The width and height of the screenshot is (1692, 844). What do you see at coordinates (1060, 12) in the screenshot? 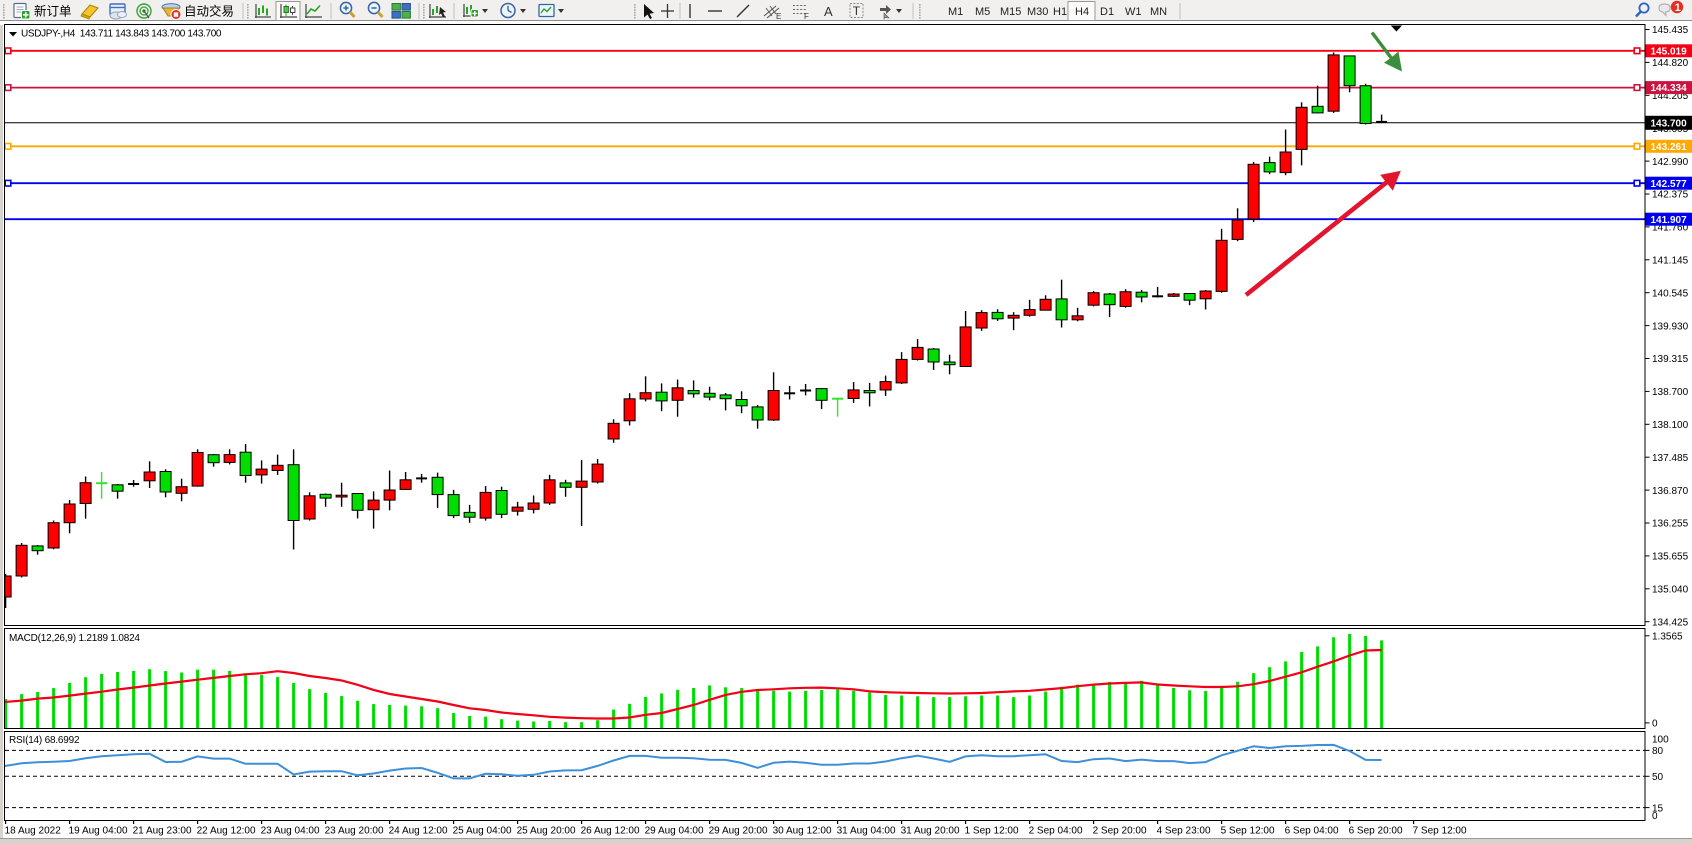
I see `svg-text: H1` at bounding box center [1060, 12].